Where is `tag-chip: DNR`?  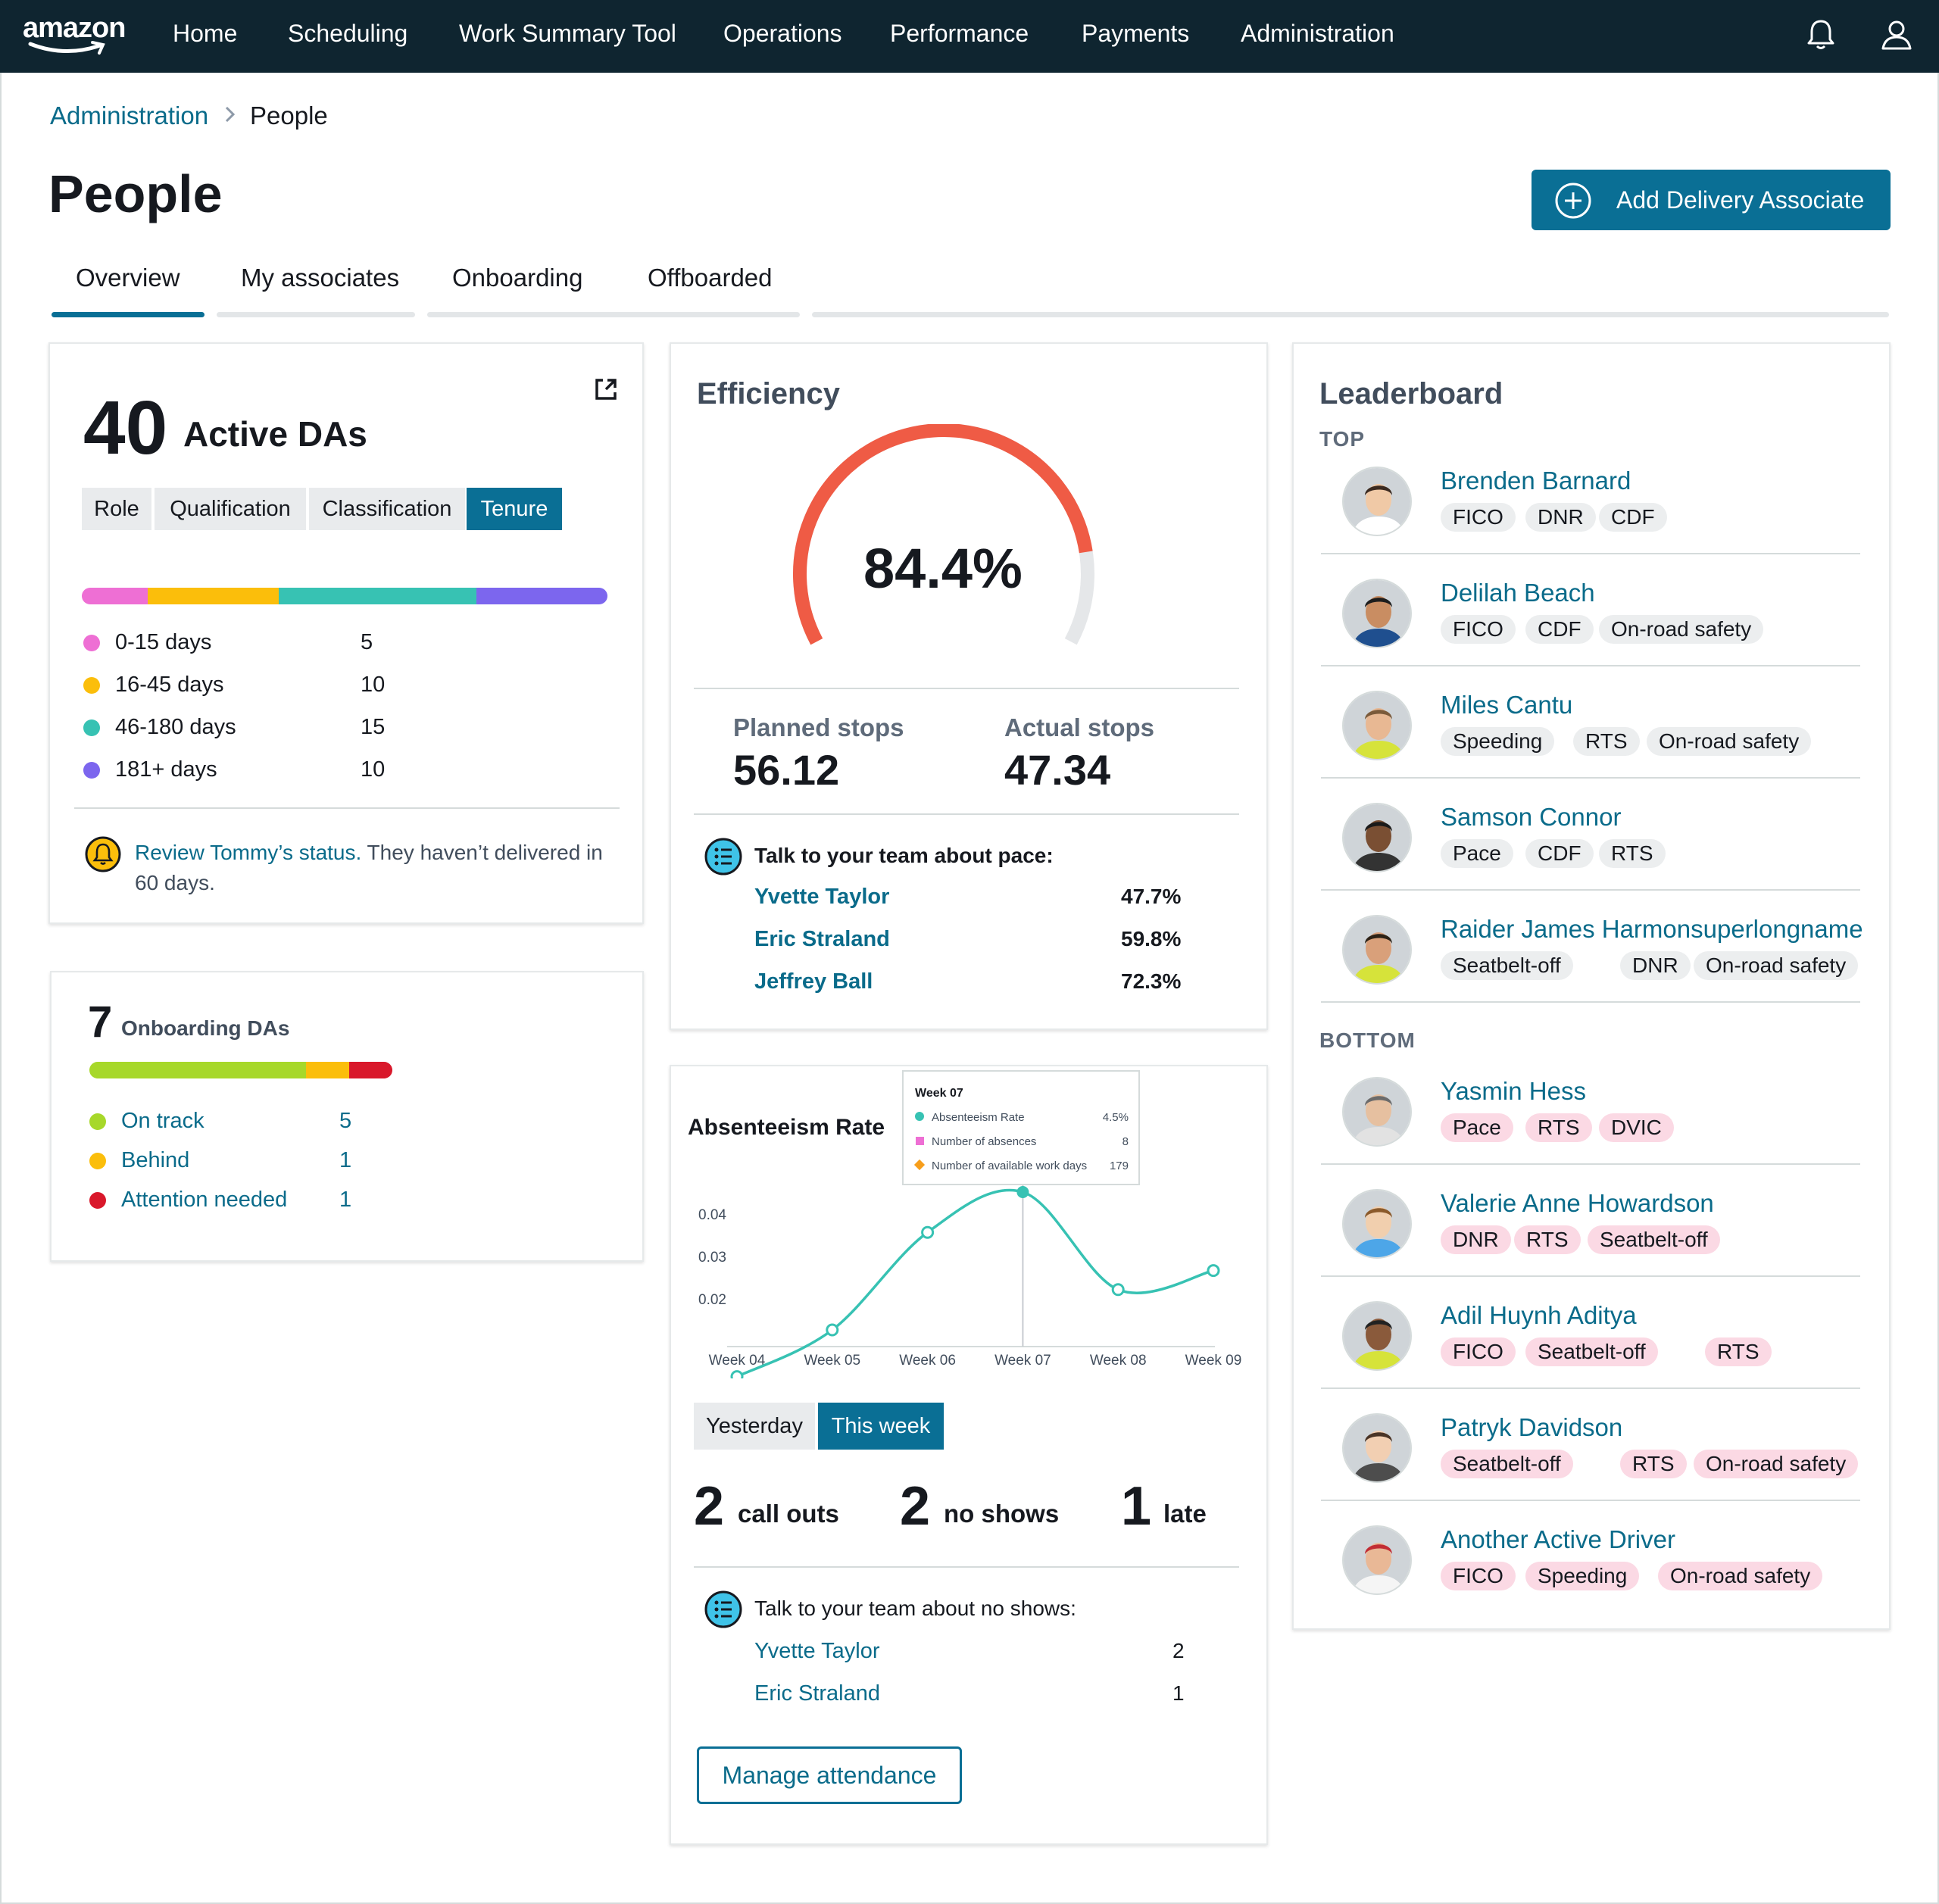
tag-chip: DNR is located at coordinates (1560, 517).